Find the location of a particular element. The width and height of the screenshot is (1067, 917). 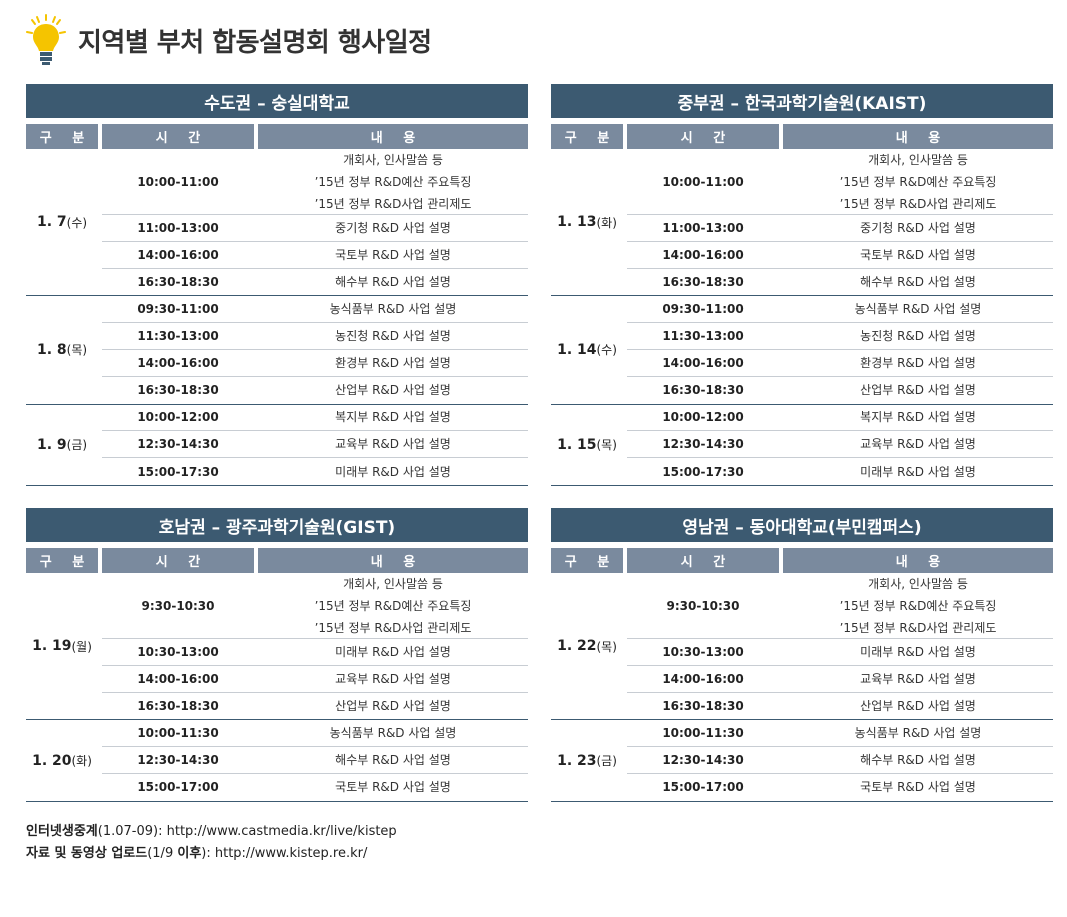

day-date-number: 1. 9 is located at coordinates (51, 444).